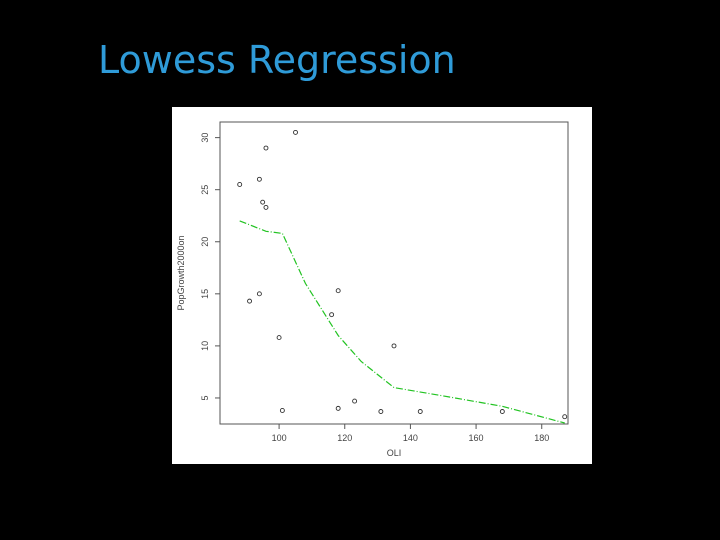  Describe the element at coordinates (344, 438) in the screenshot. I see `x-tick-label: 120` at that location.